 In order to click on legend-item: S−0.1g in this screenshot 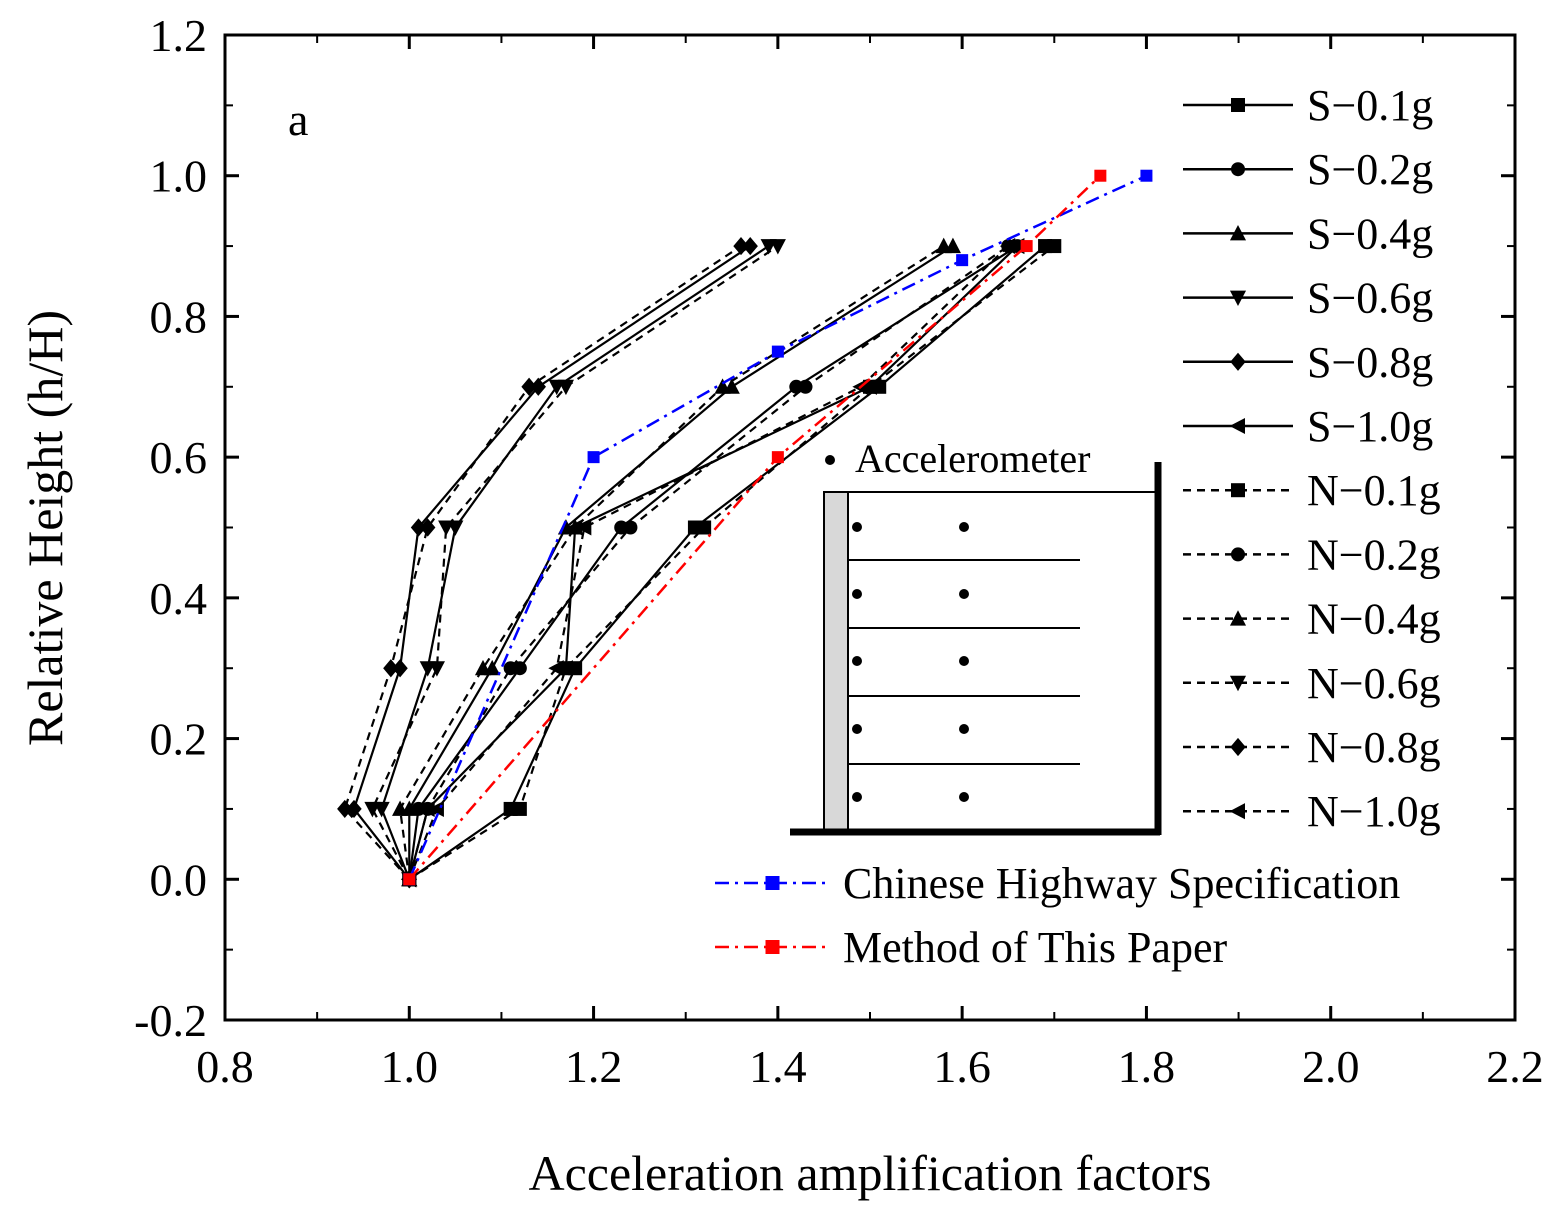, I will do `click(1308, 105)`.